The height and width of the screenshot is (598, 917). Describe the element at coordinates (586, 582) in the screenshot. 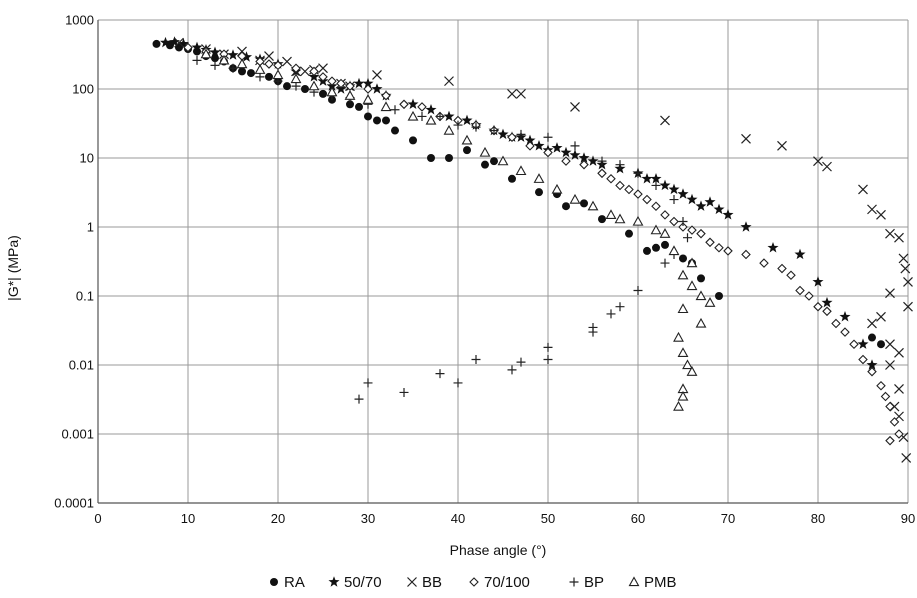

I see `legend-item: BP` at that location.